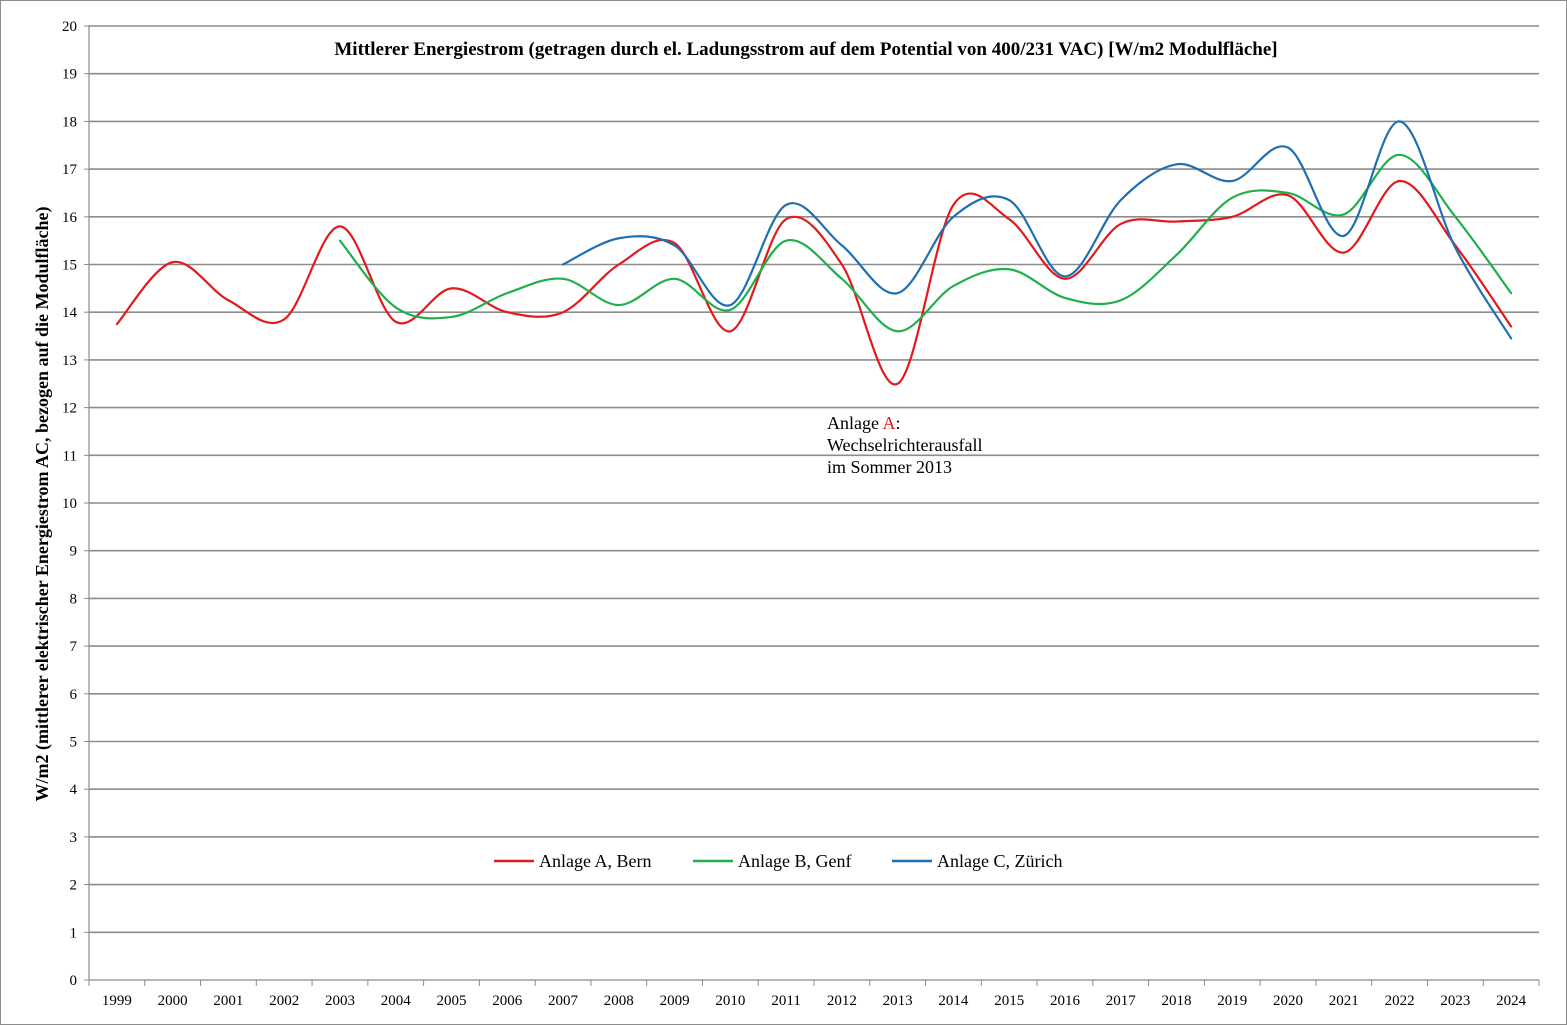  What do you see at coordinates (70, 456) in the screenshot?
I see `y-tick-label: 11` at bounding box center [70, 456].